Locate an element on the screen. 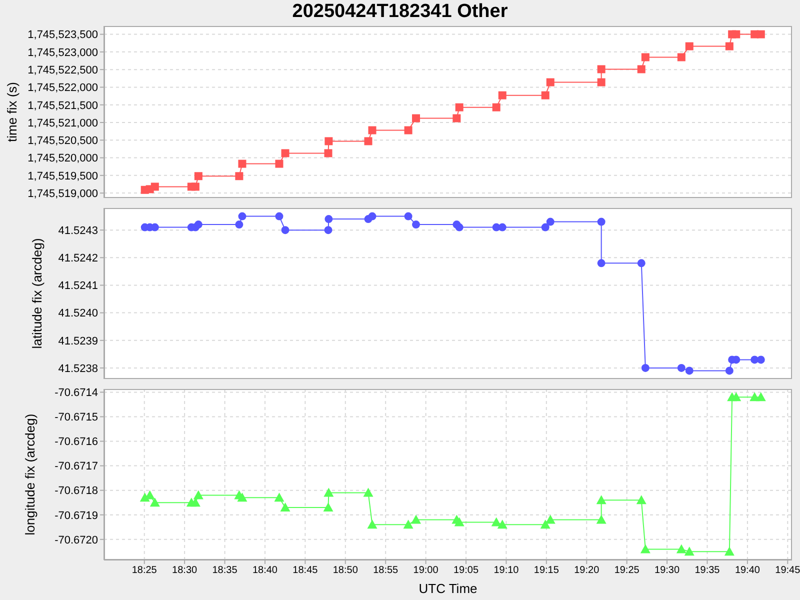 The image size is (800, 600). x-tick-label: 18:35 is located at coordinates (225, 570).